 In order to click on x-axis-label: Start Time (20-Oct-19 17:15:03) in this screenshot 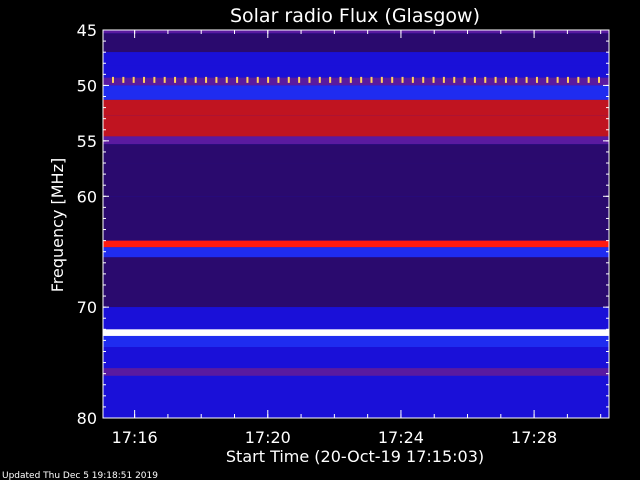, I will do `click(355, 456)`.